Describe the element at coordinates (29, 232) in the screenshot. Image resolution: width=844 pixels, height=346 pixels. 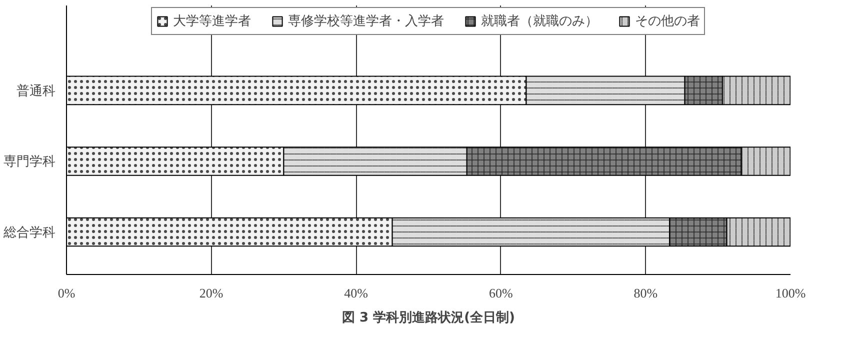
I see `y-tick-label: 総合学科` at that location.